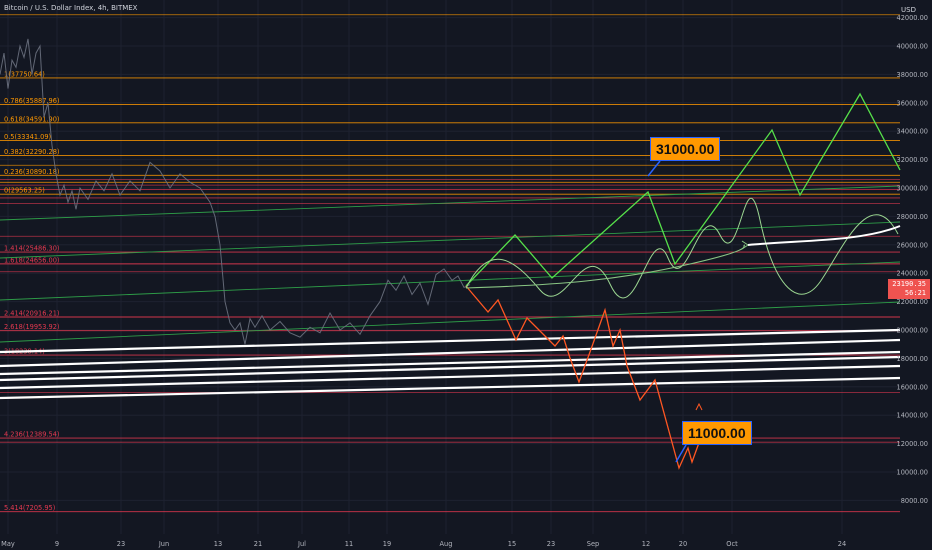 Image resolution: width=932 pixels, height=550 pixels. I want to click on fib-label: 2.618(19953.92), so click(31, 327).